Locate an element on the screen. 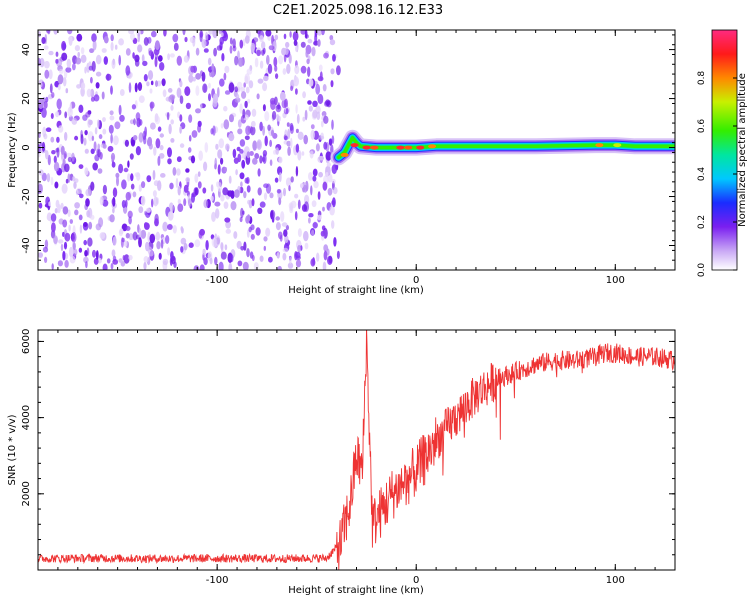 This screenshot has height=604, width=750. y-tick-label: 0 is located at coordinates (26, 147).